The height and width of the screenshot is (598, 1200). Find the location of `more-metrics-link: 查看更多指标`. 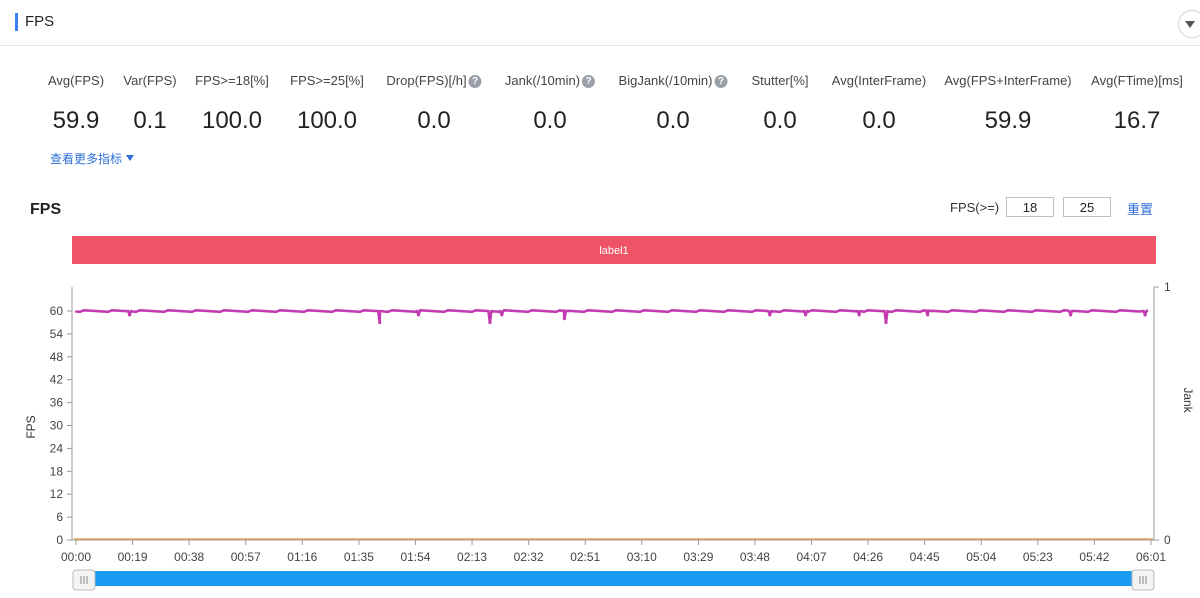

more-metrics-link: 查看更多指标 is located at coordinates (92, 158).